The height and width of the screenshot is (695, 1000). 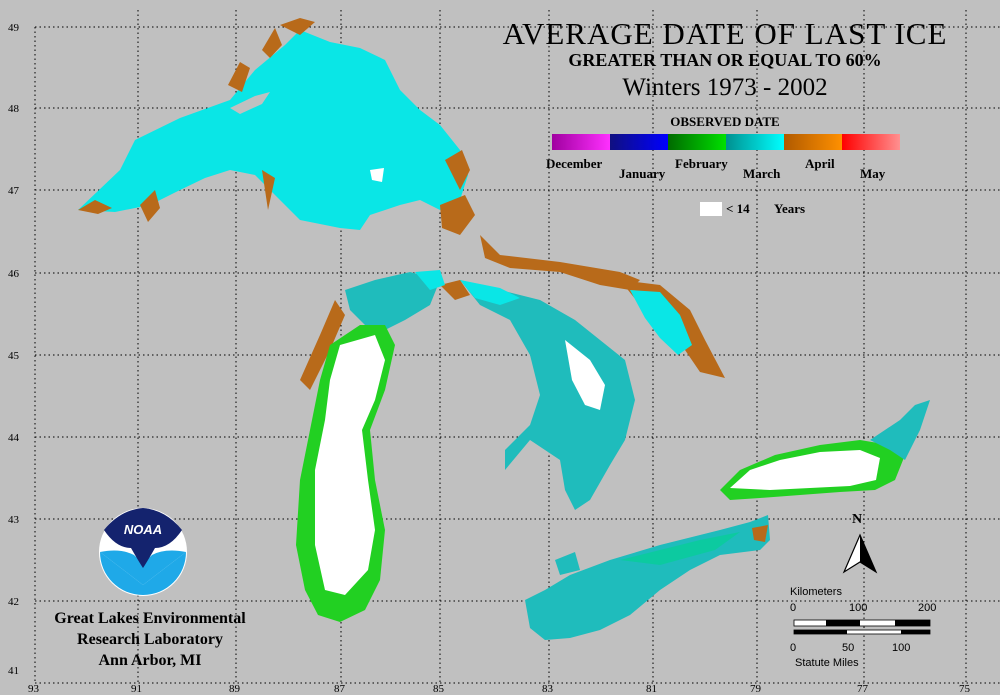 What do you see at coordinates (790, 208) in the screenshot?
I see `lt14-unit: Years` at bounding box center [790, 208].